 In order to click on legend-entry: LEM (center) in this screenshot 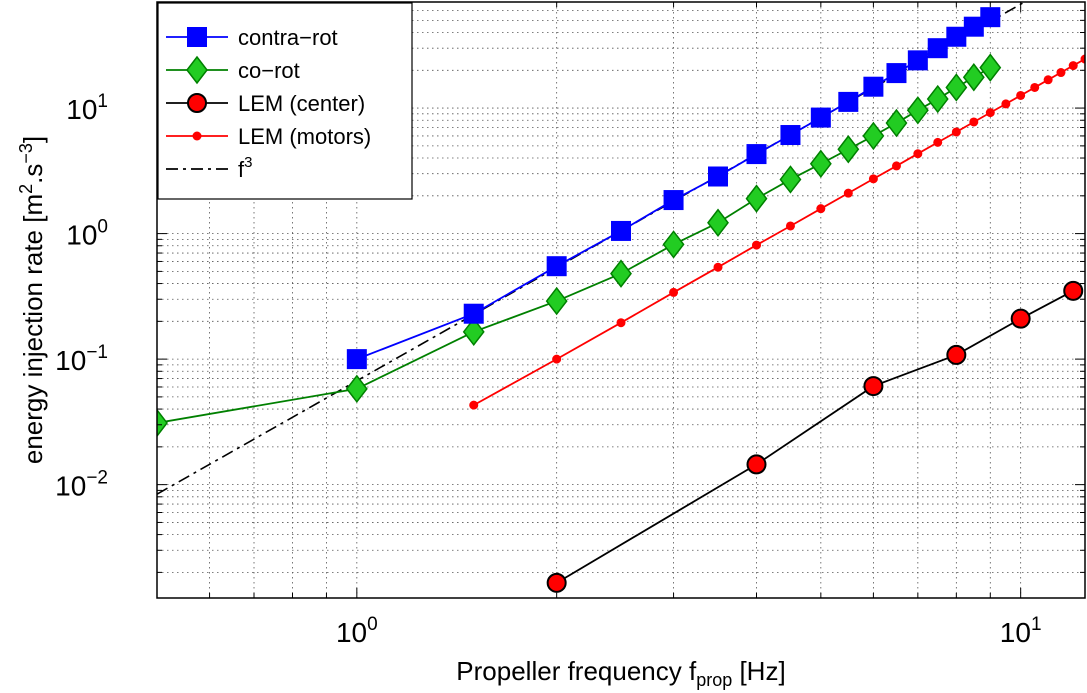, I will do `click(265, 103)`.